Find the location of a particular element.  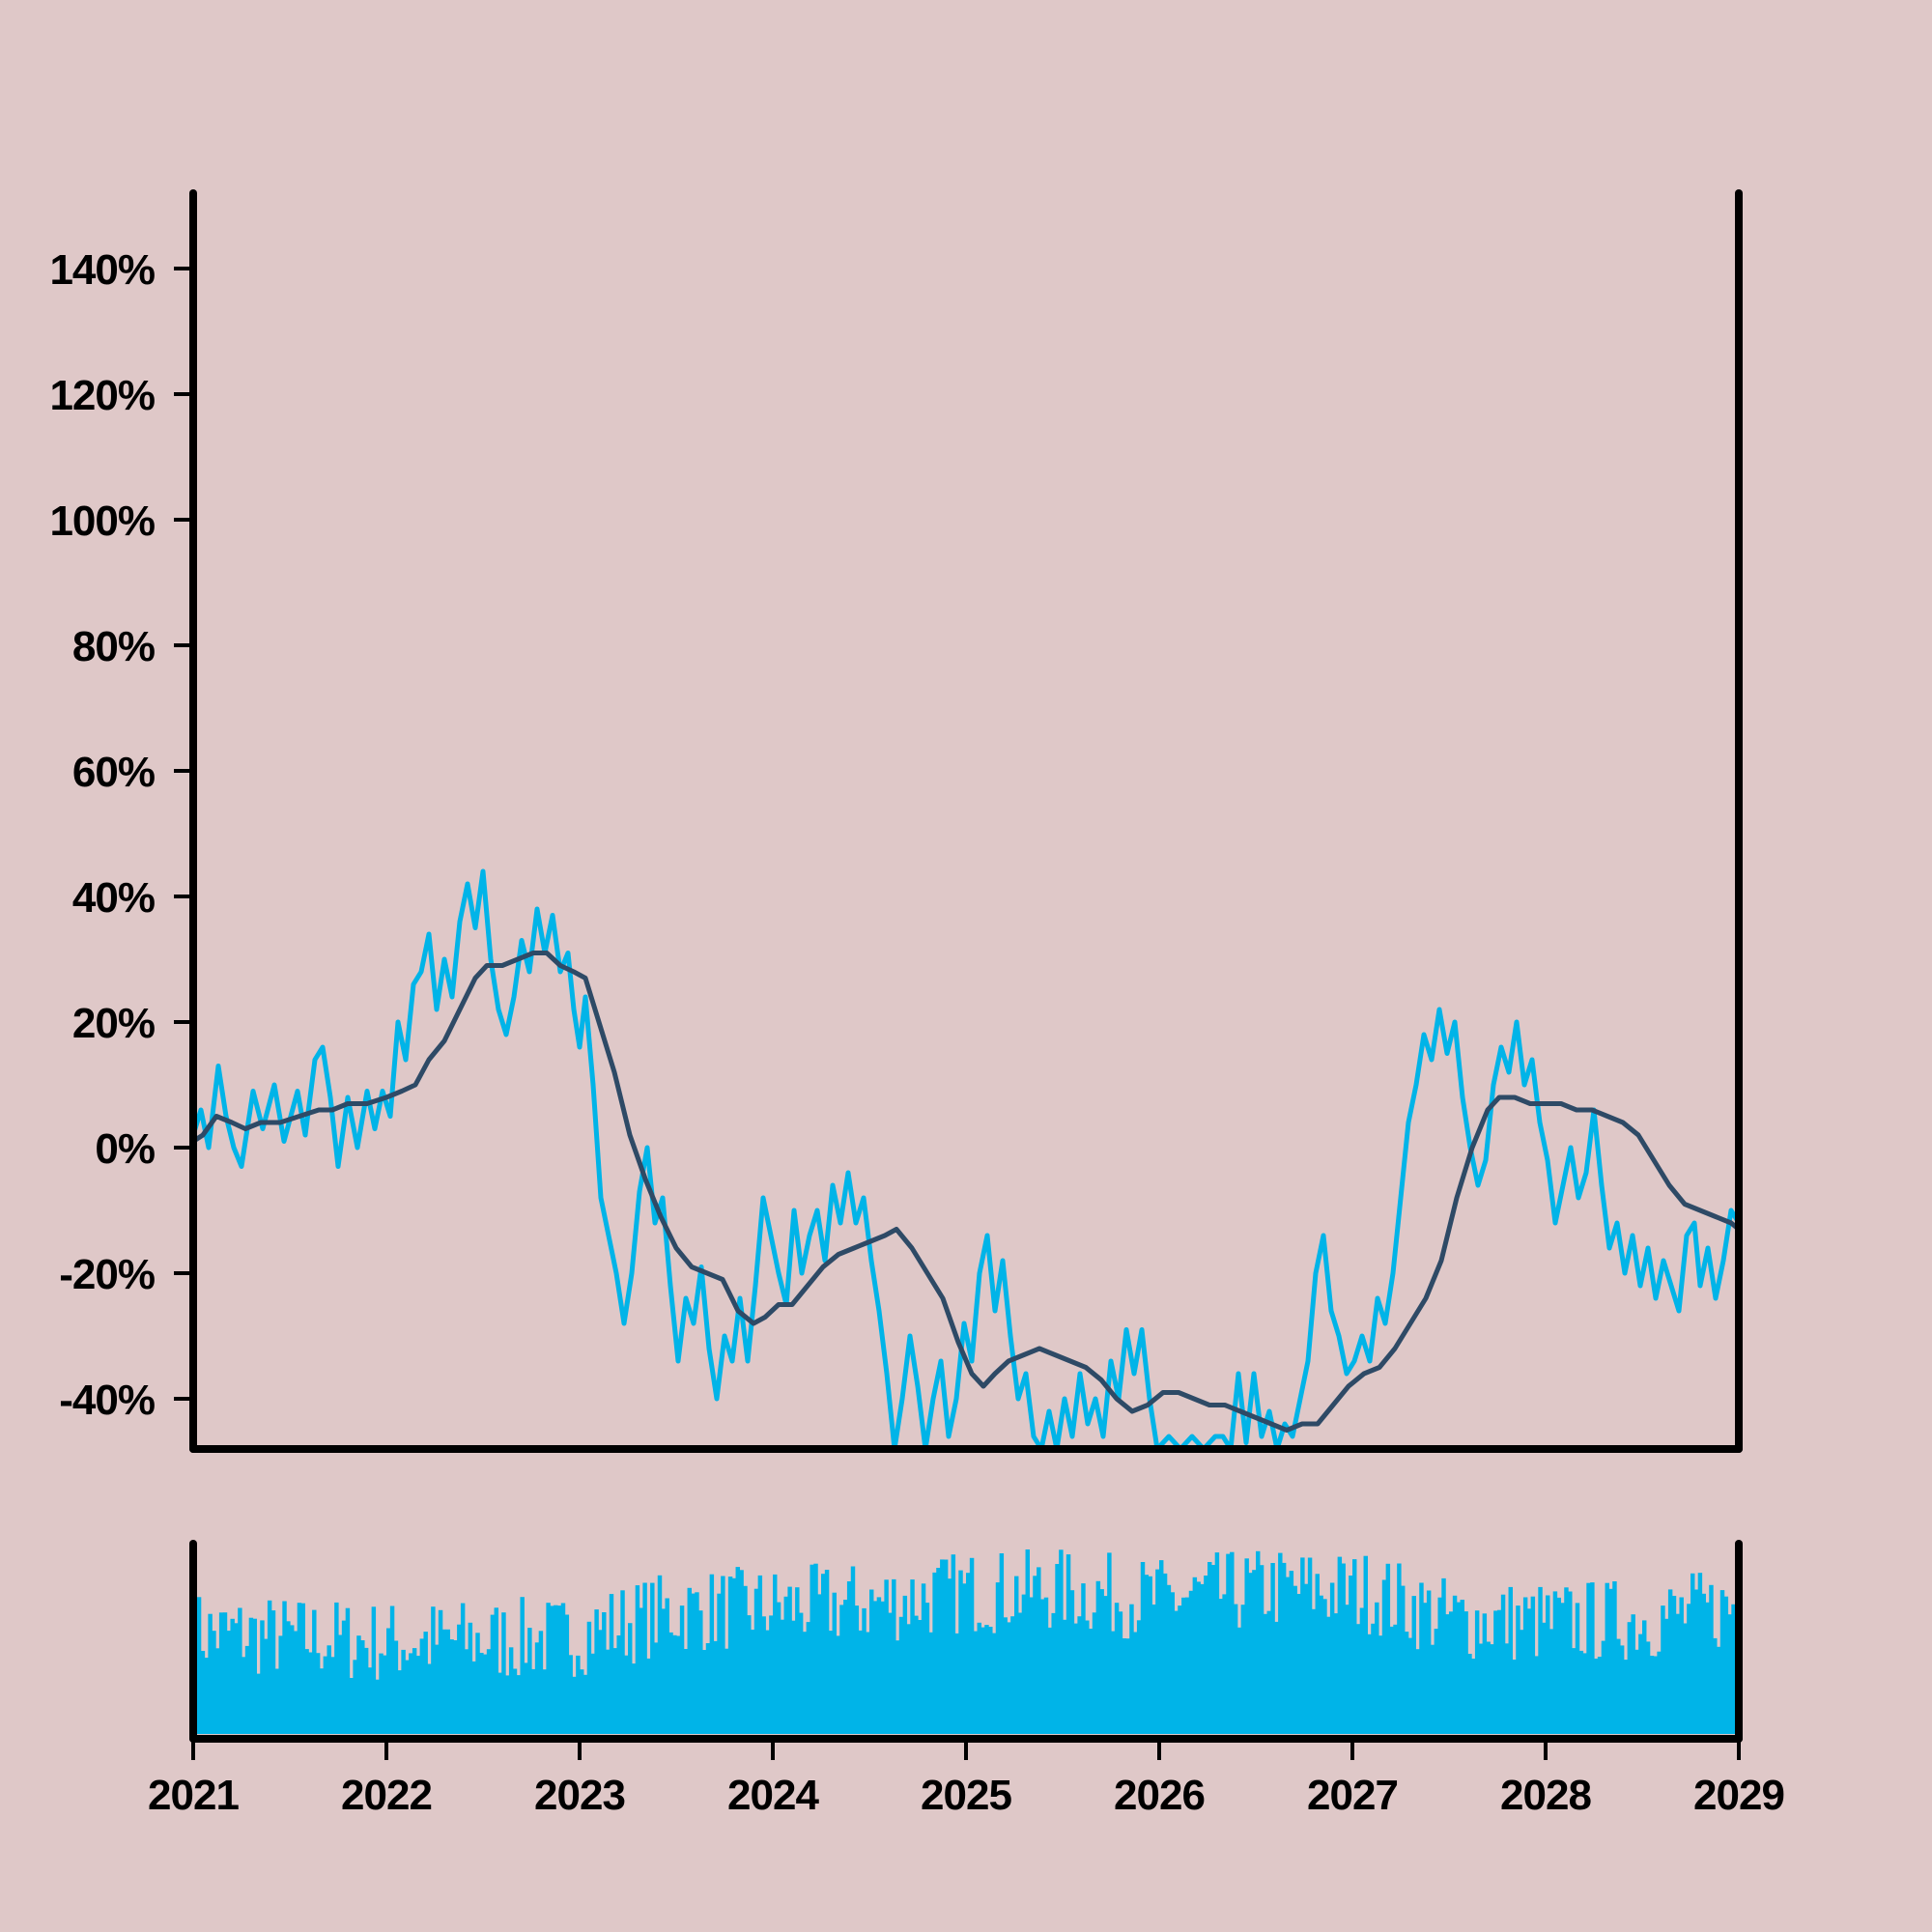

y-tick-label: 100% is located at coordinates (102, 521).